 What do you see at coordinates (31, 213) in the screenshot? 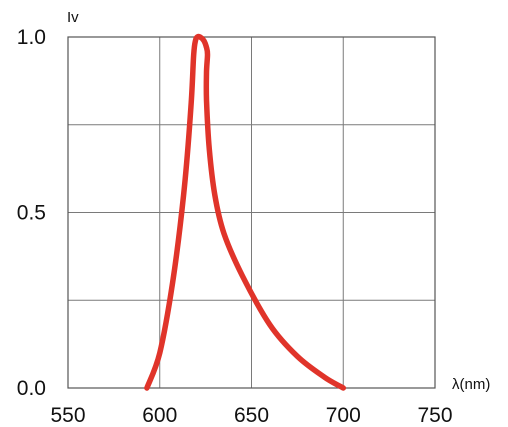
I see `y-tick-label: 0.5` at bounding box center [31, 213].